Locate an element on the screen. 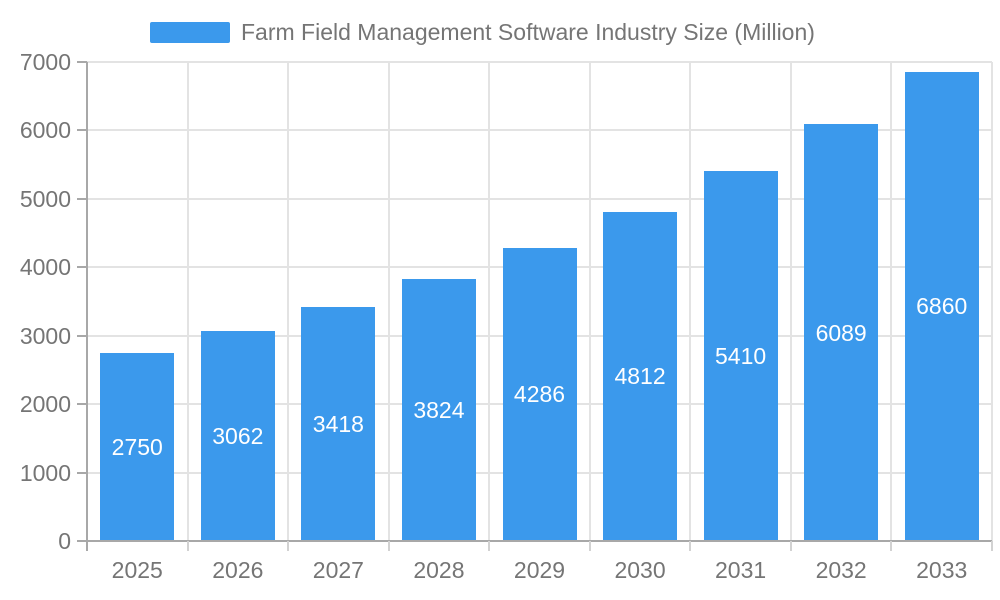  y-tick-label: 1000 is located at coordinates (45, 472).